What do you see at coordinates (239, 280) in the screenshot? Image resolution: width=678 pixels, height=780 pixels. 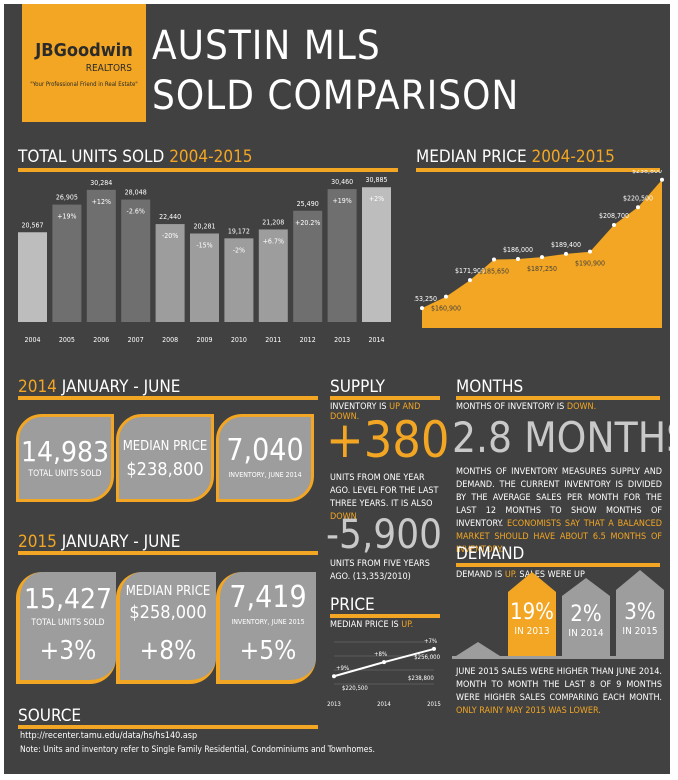 I see `bar-2010` at bounding box center [239, 280].